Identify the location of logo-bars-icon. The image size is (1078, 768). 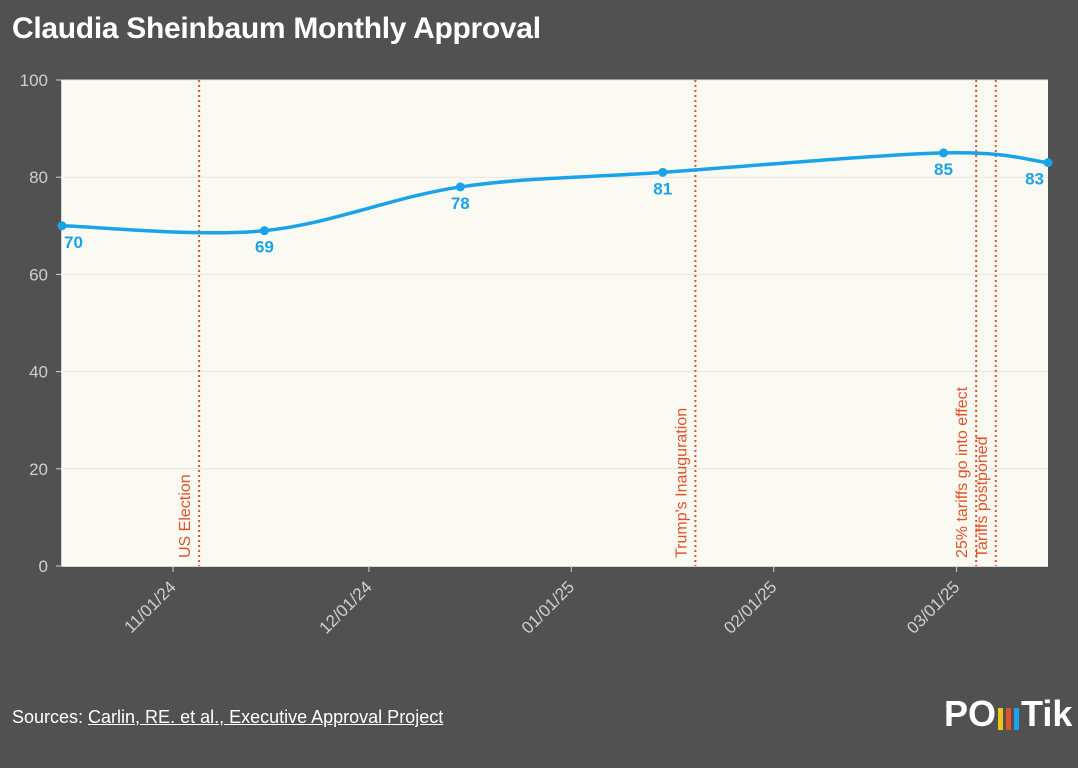
(1009, 719).